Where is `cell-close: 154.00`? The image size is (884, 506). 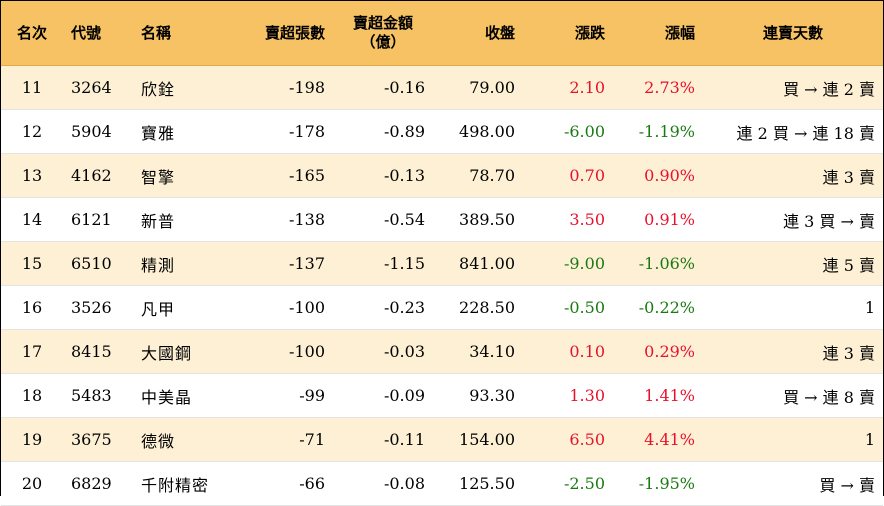
cell-close: 154.00 is located at coordinates (478, 439).